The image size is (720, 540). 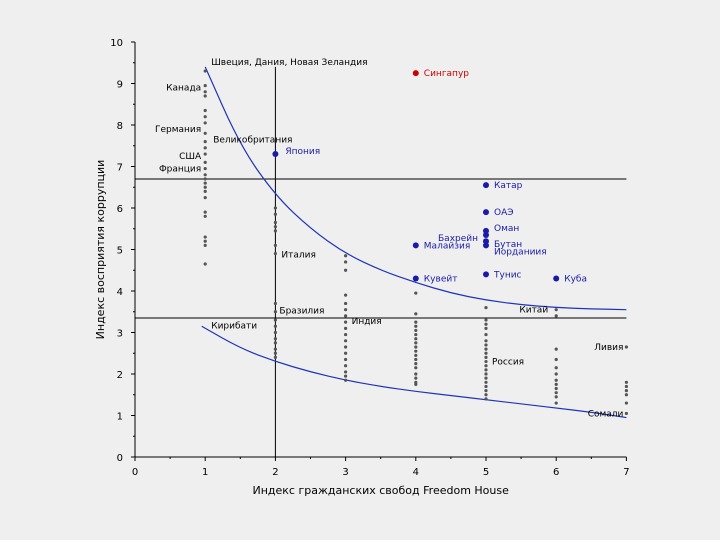 What do you see at coordinates (120, 126) in the screenshot?
I see `y-tick-label: 8` at bounding box center [120, 126].